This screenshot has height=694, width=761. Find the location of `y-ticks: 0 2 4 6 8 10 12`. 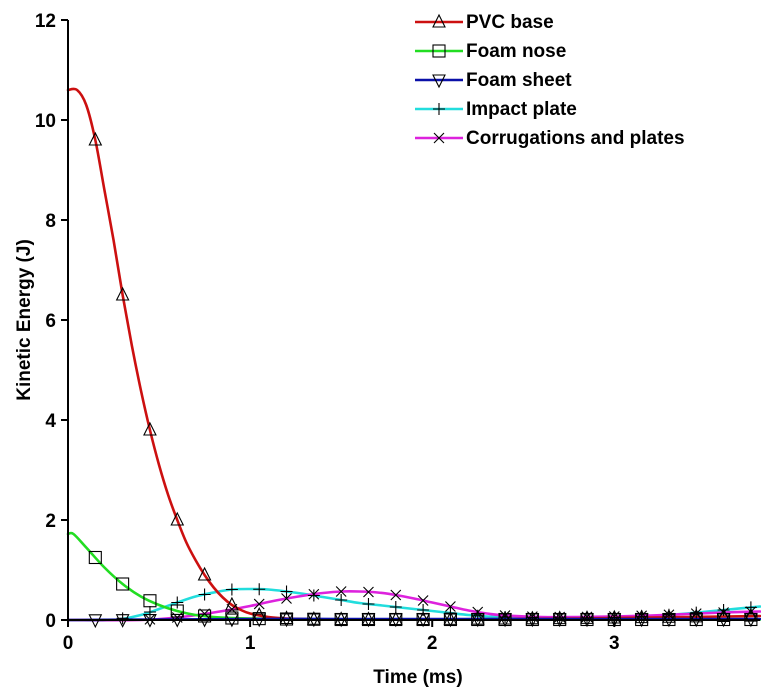

y-ticks: 0 2 4 6 8 10 12 is located at coordinates (51, 321).